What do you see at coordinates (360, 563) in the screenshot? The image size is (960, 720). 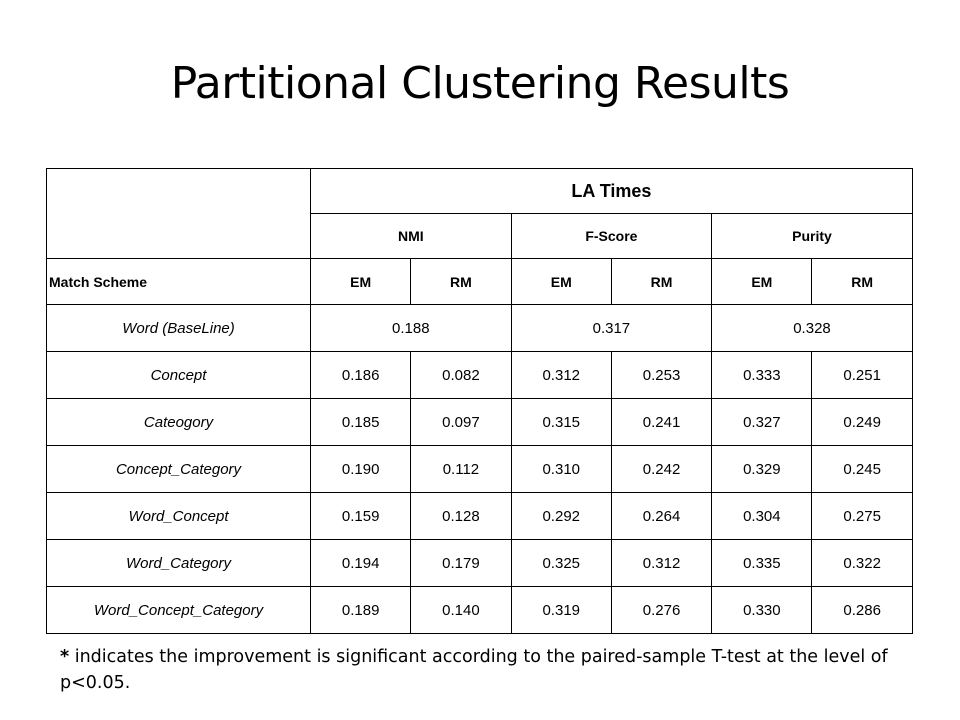 I see `value-cell: 0.194` at bounding box center [360, 563].